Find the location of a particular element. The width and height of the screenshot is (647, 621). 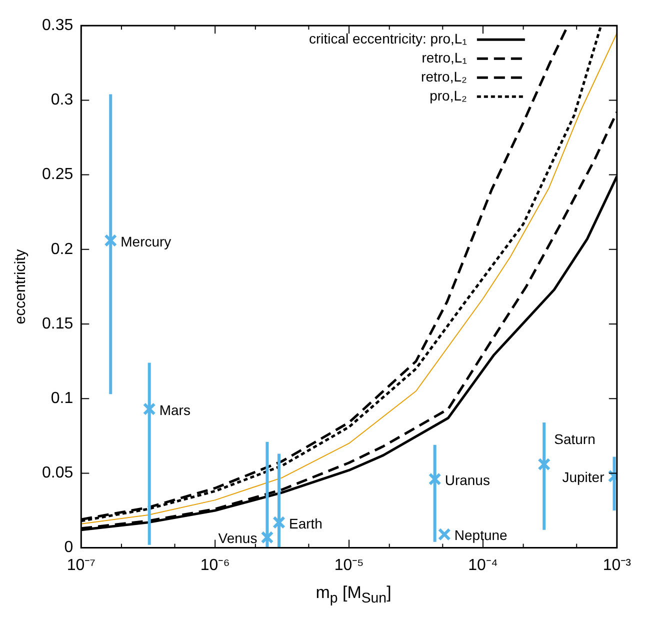

legend-label: pro,L₂ is located at coordinates (448, 95).